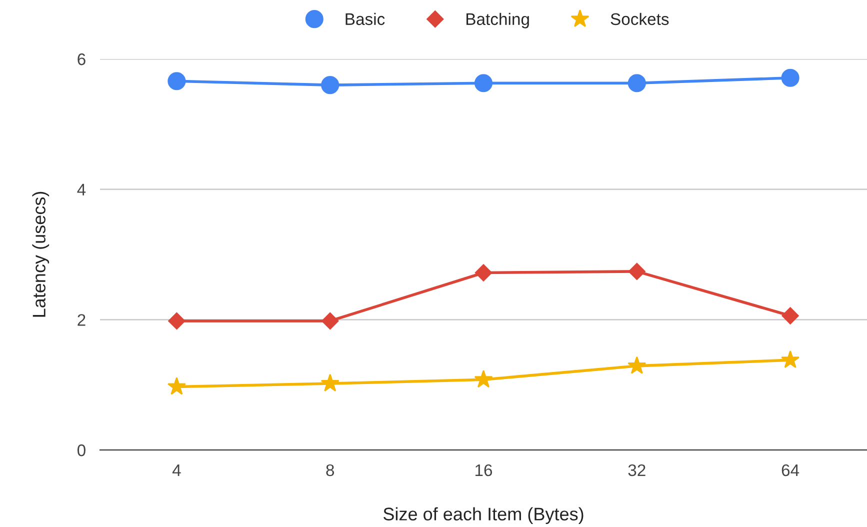 The image size is (867, 527). Describe the element at coordinates (639, 19) in the screenshot. I see `legend-label: Sockets` at that location.